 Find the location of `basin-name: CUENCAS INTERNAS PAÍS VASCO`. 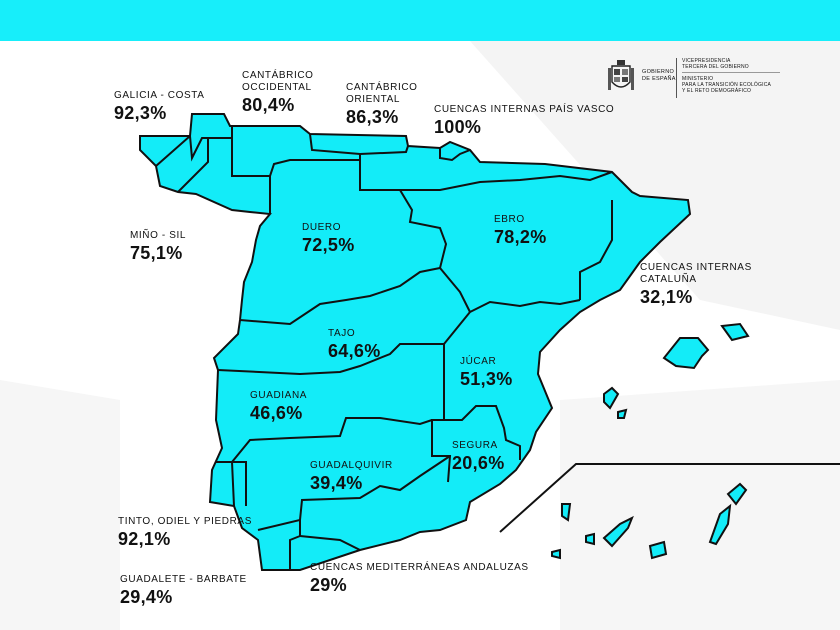

basin-name: CUENCAS INTERNAS PAÍS VASCO is located at coordinates (524, 109).